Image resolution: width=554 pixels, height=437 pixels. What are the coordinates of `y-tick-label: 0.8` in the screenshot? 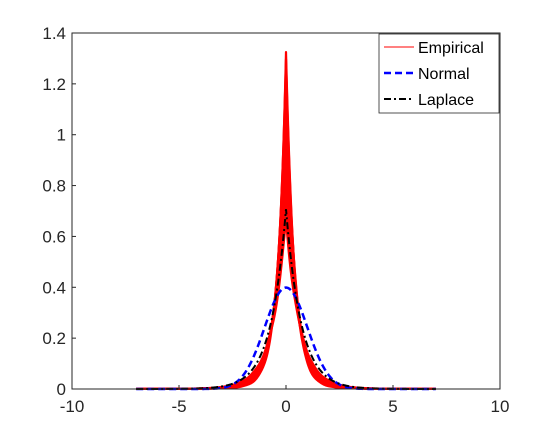 It's located at (54, 186).